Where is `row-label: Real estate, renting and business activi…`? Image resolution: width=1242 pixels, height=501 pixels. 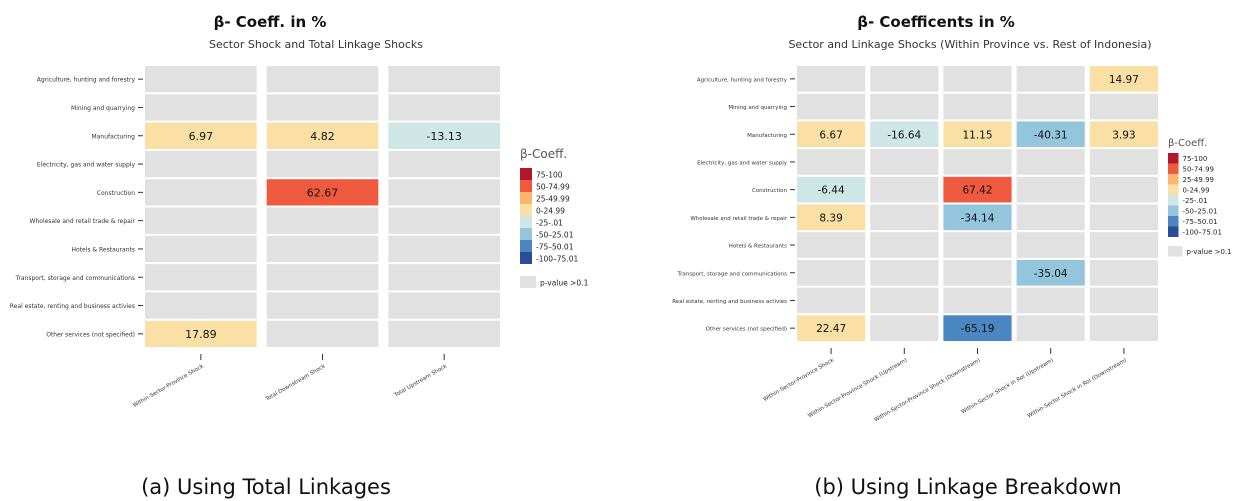 row-label: Real estate, renting and business activi… is located at coordinates (729, 302).